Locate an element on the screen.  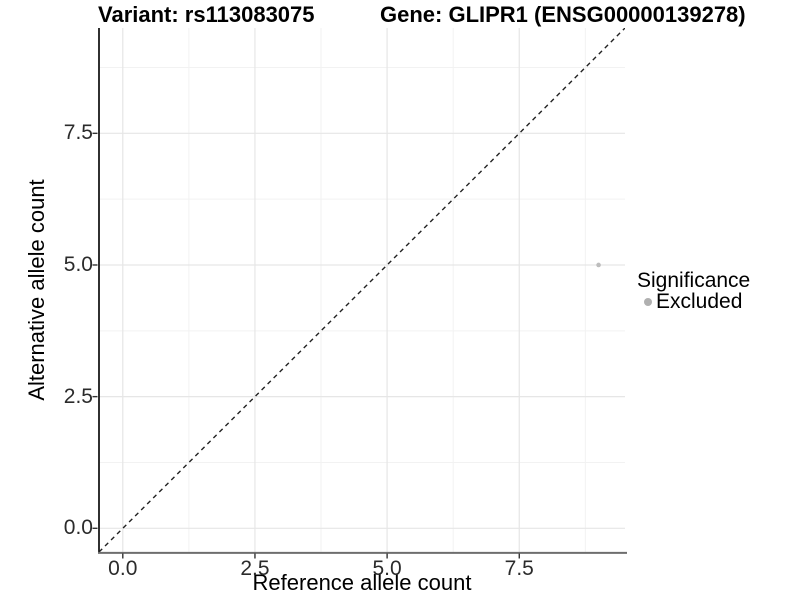
y-tick-label: 7.5 is located at coordinates (78, 133).